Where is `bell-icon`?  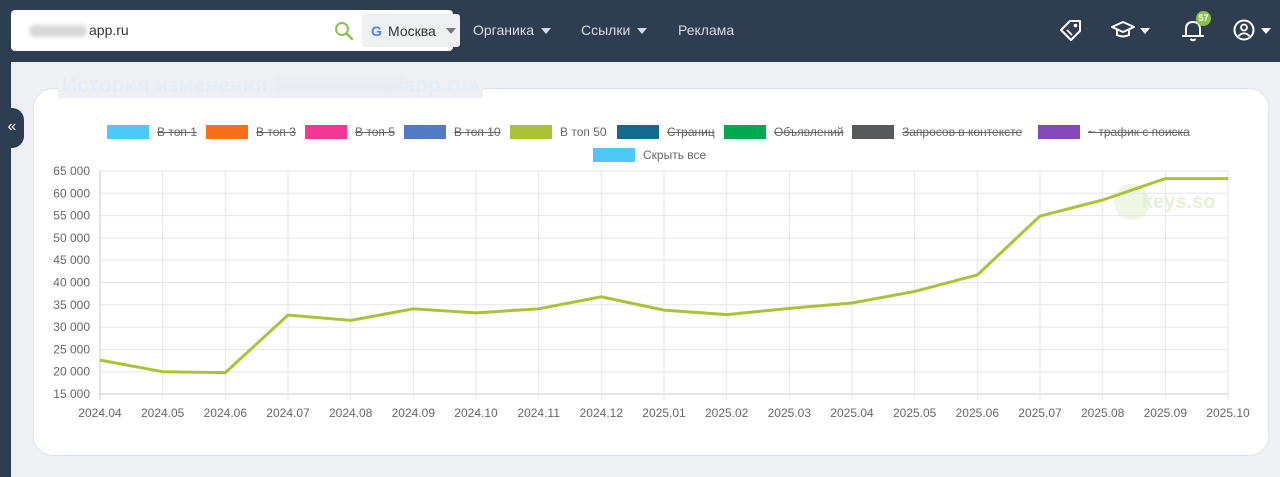 bell-icon is located at coordinates (1193, 30).